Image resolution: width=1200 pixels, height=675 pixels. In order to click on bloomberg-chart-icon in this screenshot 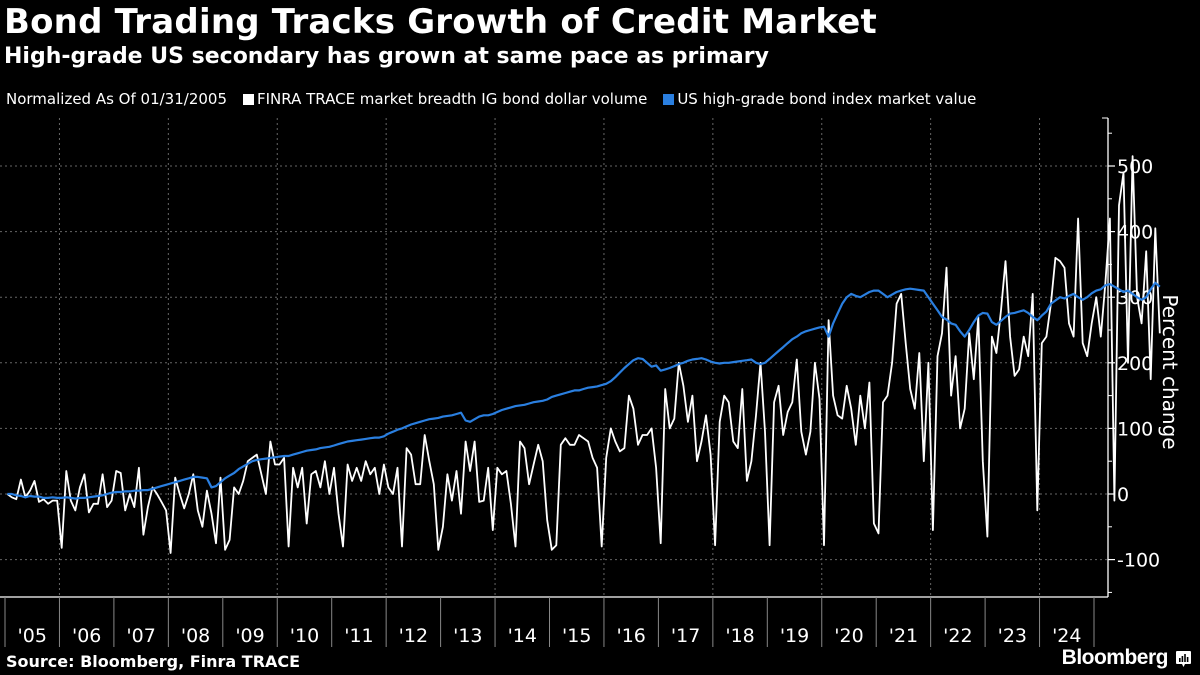, I will do `click(1183, 659)`.